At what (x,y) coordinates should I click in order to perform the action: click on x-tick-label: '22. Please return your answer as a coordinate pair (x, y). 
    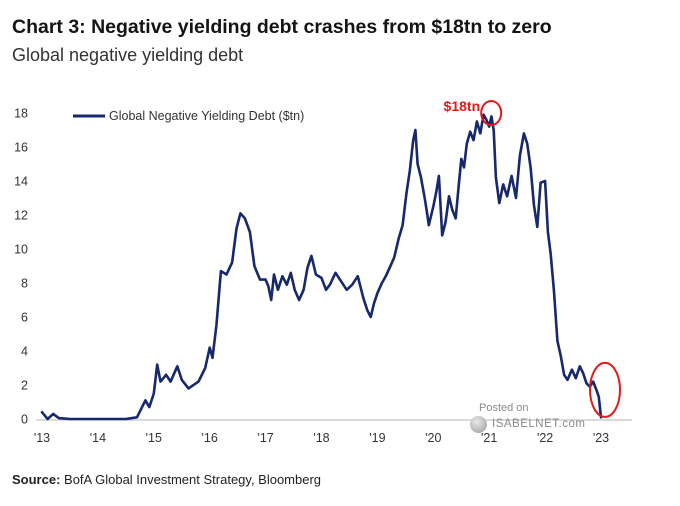
    Looking at the image, I should click on (545, 438).